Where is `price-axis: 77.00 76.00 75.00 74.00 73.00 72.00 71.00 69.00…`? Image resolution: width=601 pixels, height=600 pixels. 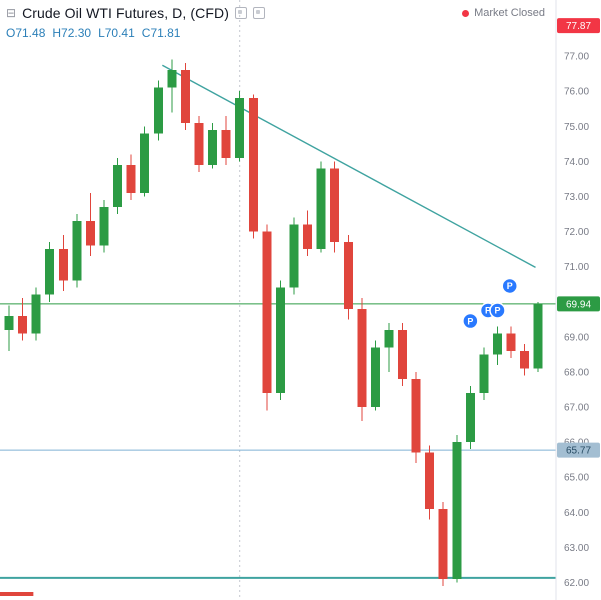 price-axis: 77.00 76.00 75.00 74.00 73.00 72.00 71.00 69.00… is located at coordinates (578, 300).